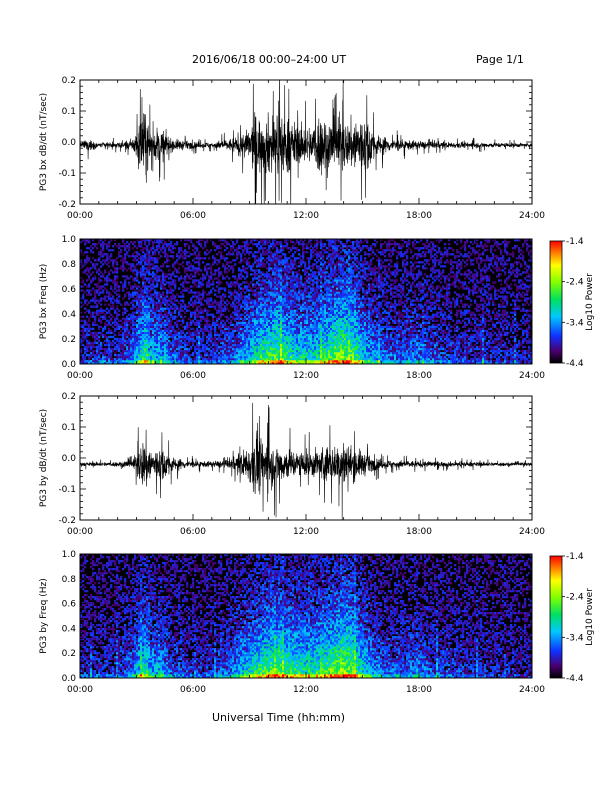 This screenshot has height=792, width=612. What do you see at coordinates (44, 142) in the screenshot?
I see `y-axis-label: PG3 bx dB/dt (nT/sec)` at bounding box center [44, 142].